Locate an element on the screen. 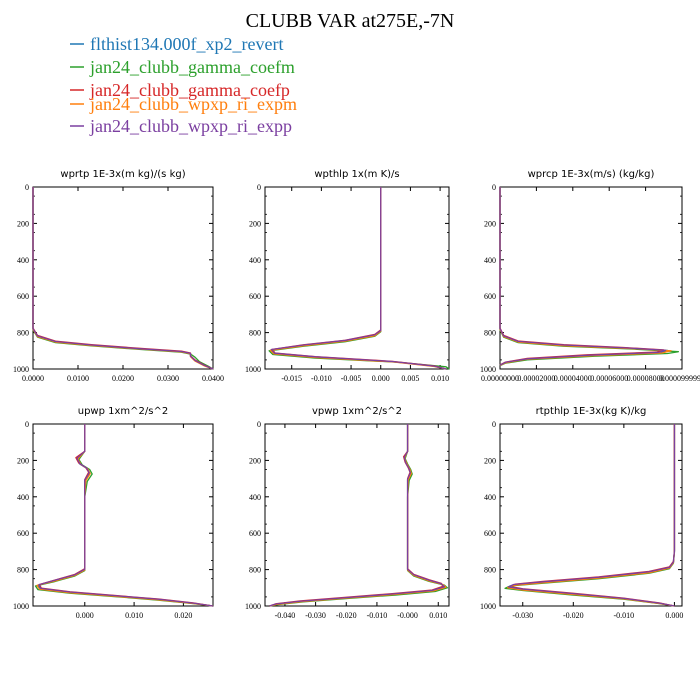 This screenshot has height=700, width=700. x-tick-label: -0.000 is located at coordinates (407, 615).